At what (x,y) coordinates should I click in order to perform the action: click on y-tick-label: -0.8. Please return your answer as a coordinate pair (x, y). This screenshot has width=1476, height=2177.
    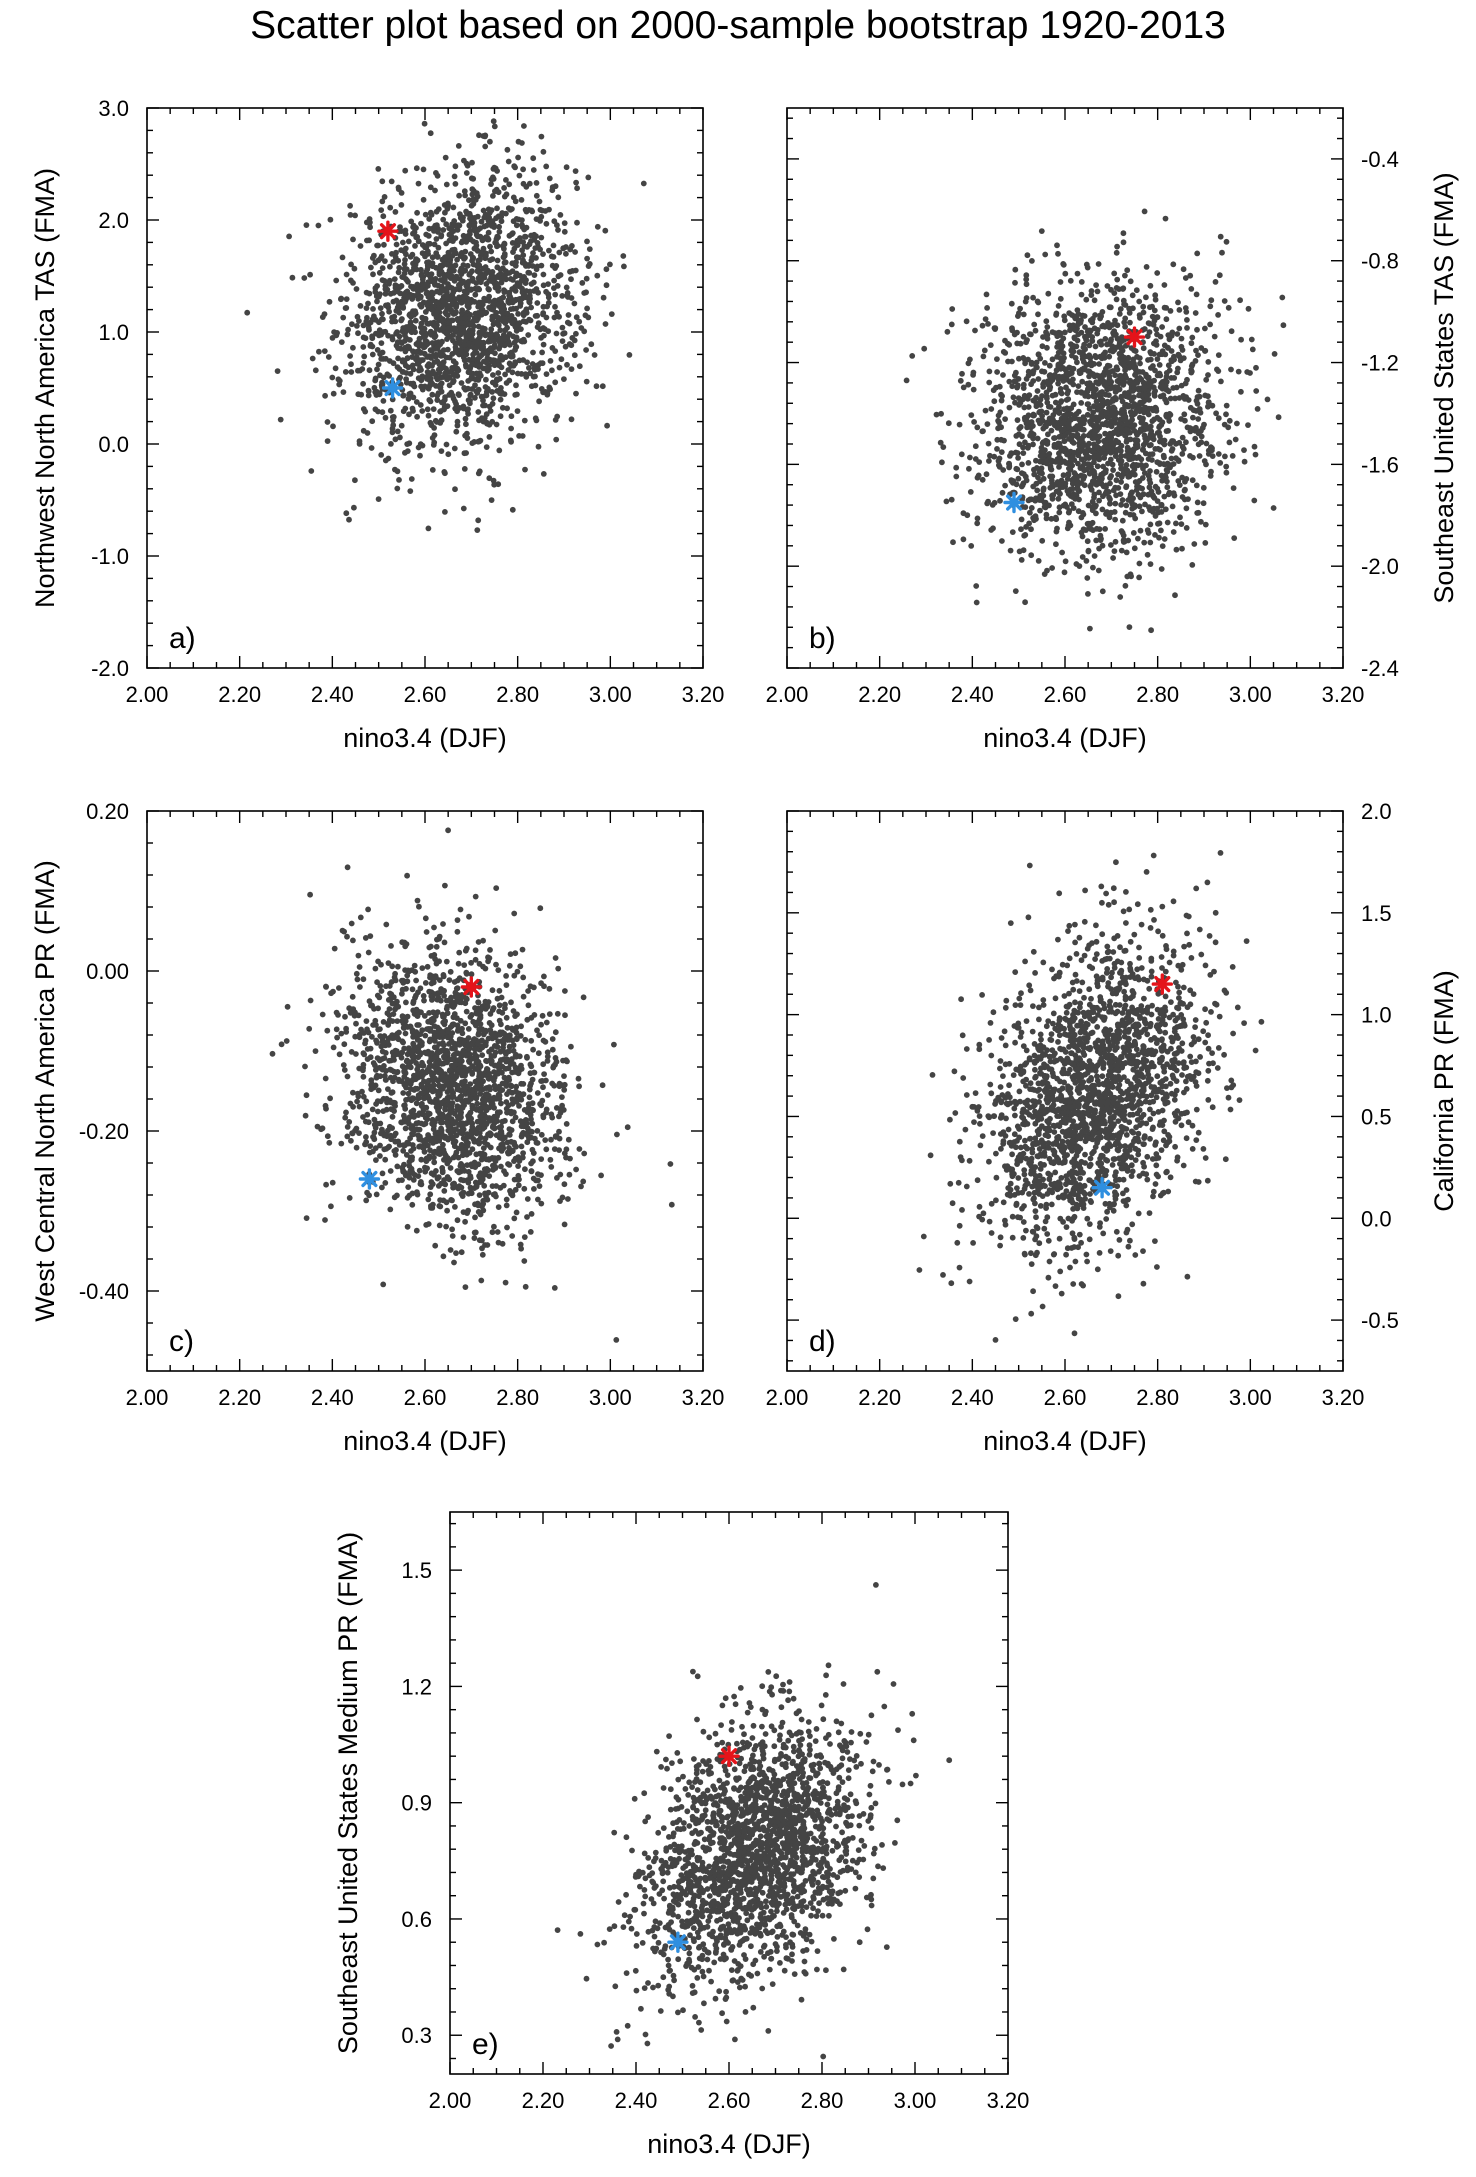
    Looking at the image, I should click on (1380, 261).